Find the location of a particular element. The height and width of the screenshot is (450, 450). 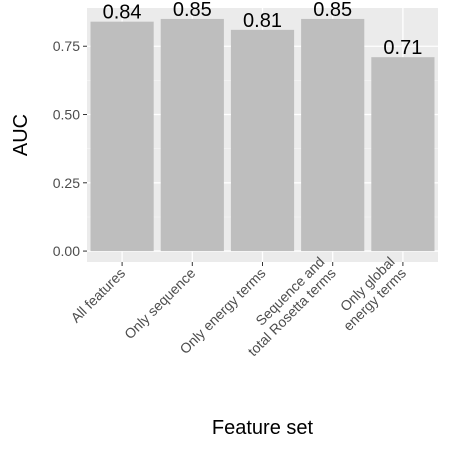

y-tick-label: 0.00 is located at coordinates (66, 251).